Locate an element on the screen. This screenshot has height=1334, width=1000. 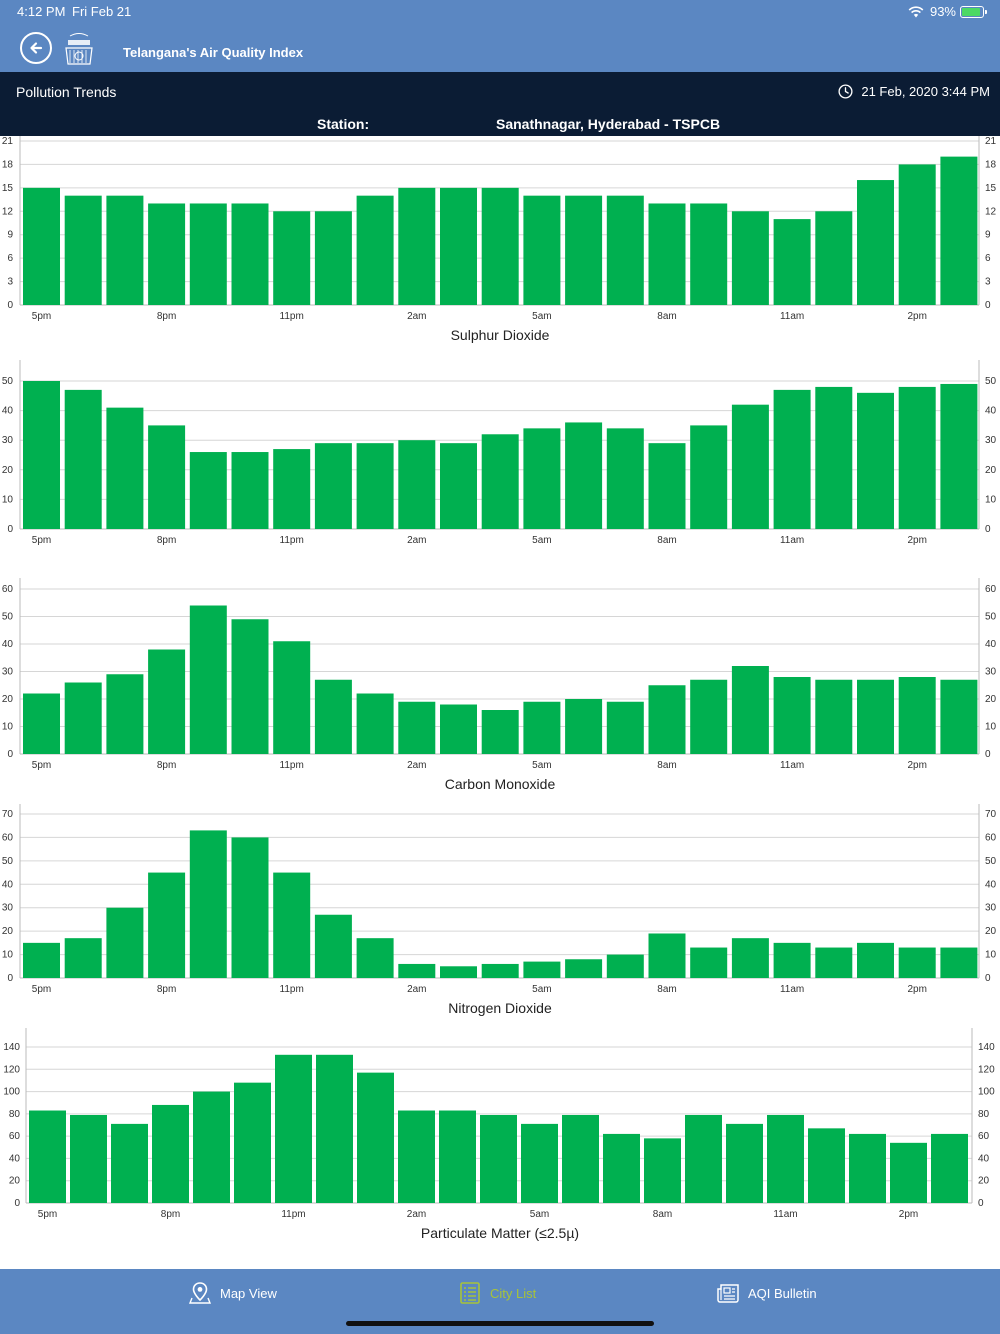
y-tick-label-right: 10 is located at coordinates (991, 499).